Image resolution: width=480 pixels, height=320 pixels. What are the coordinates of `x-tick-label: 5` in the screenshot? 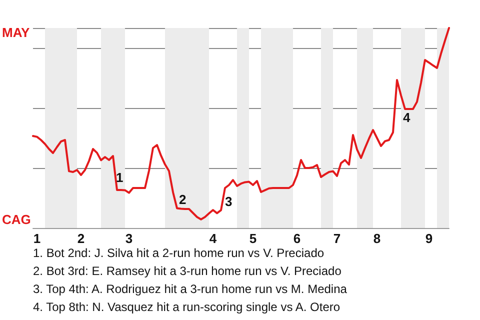 It's located at (253, 238).